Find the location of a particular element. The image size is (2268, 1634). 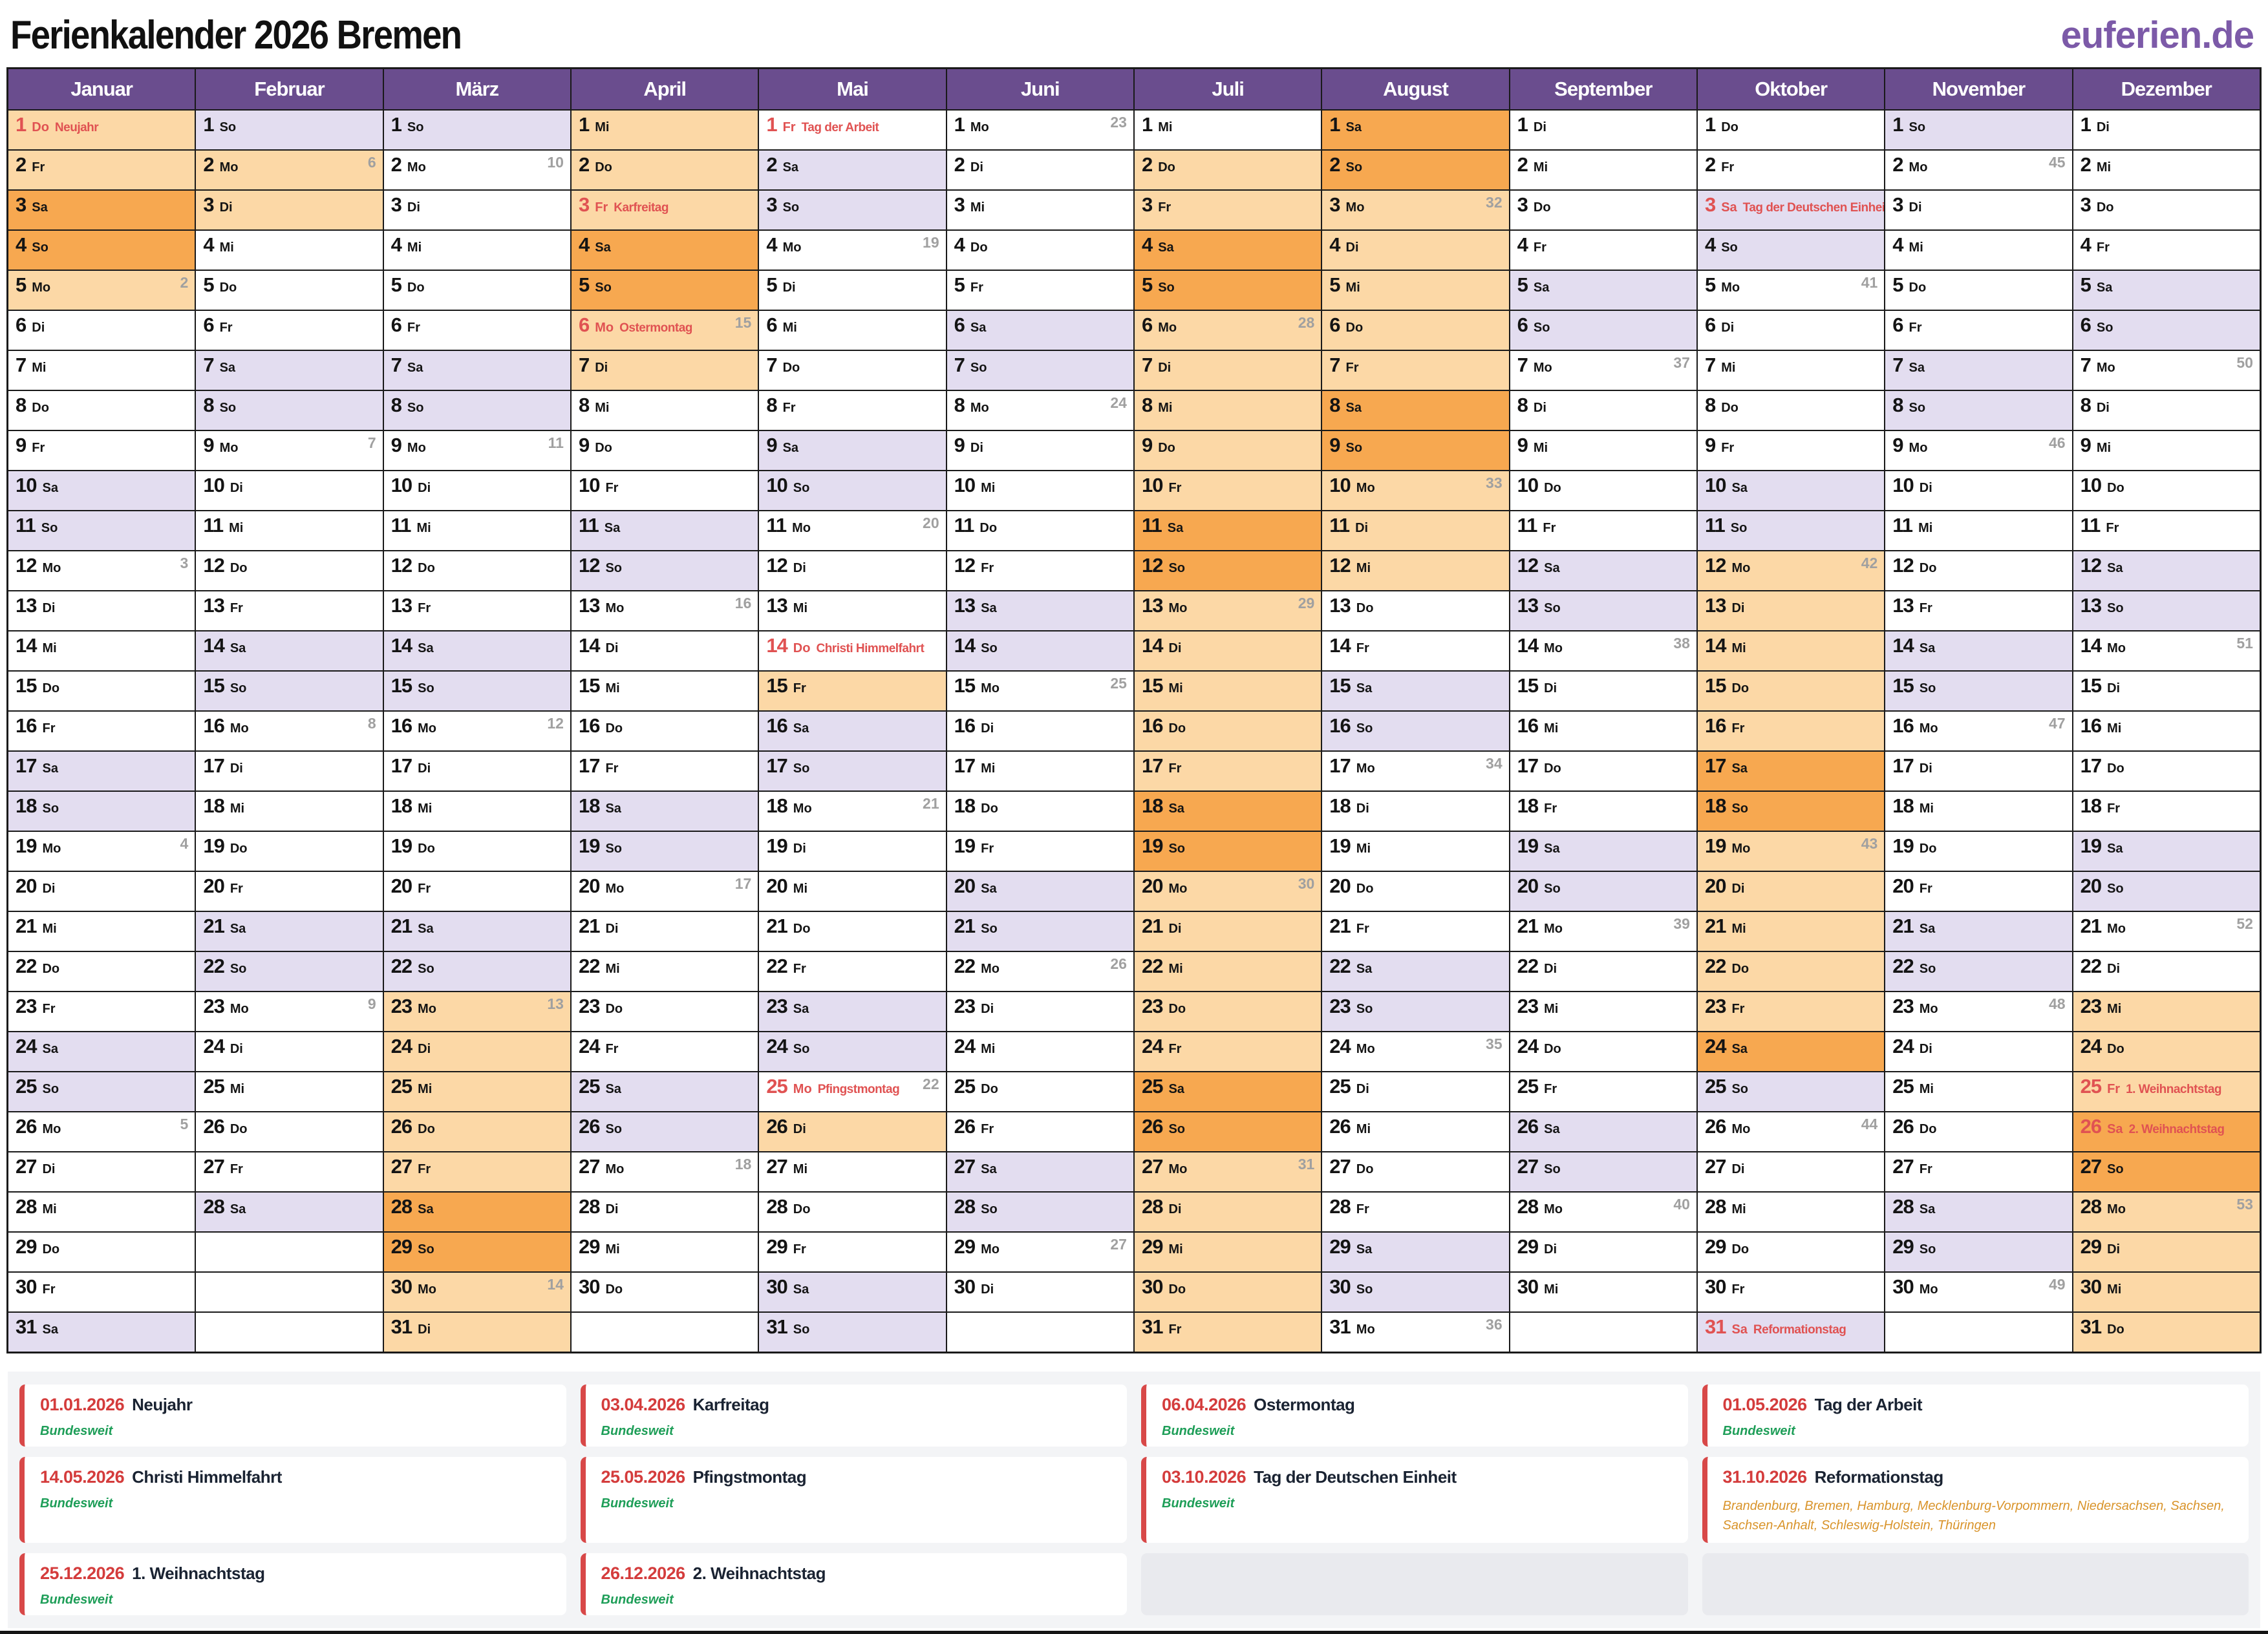

day-cell: 21 Mi is located at coordinates (101, 931).